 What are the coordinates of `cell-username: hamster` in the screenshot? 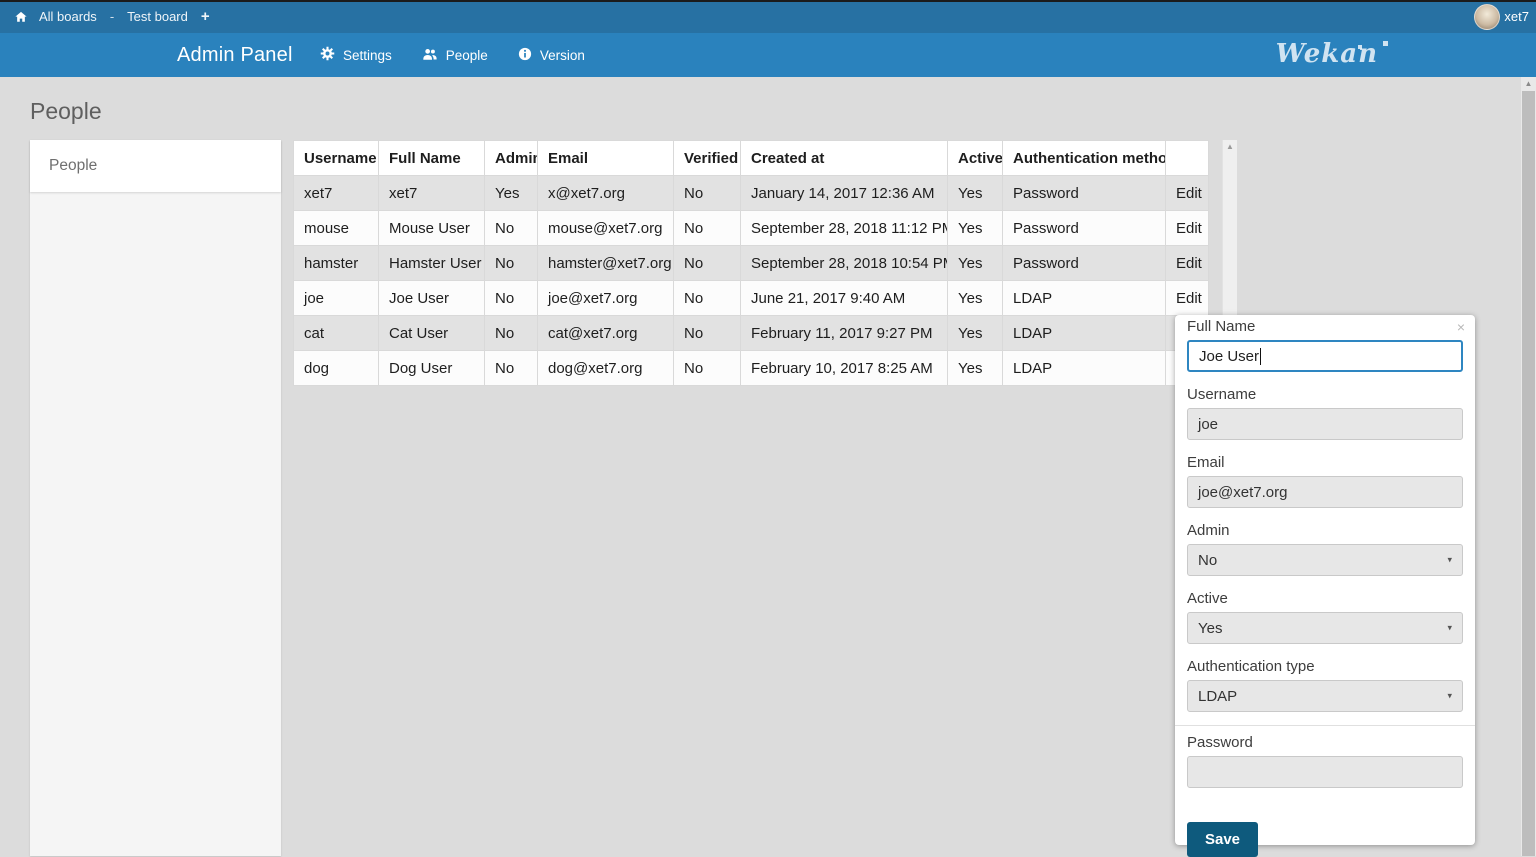 It's located at (336, 263).